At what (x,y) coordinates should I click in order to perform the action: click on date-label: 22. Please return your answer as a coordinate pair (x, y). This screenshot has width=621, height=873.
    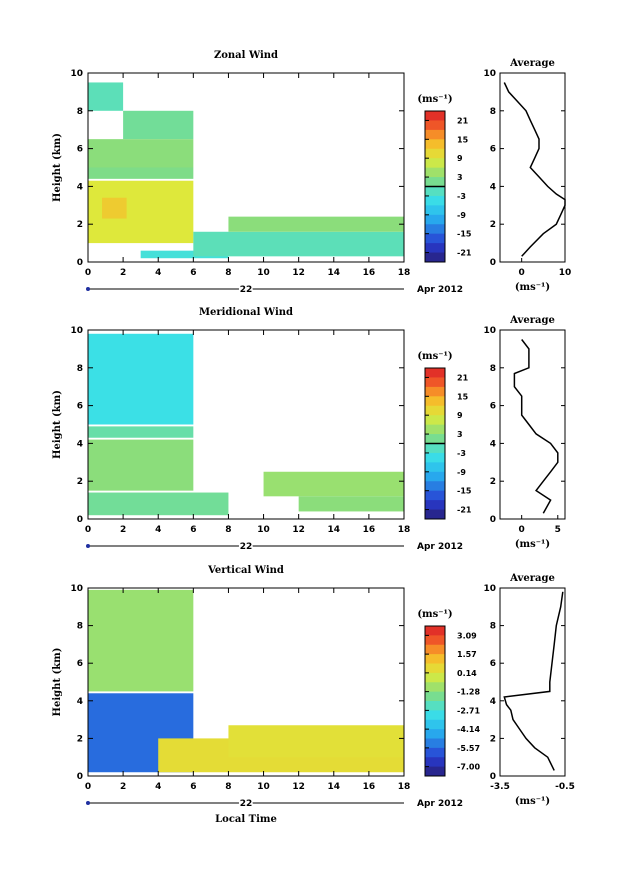
    Looking at the image, I should click on (246, 290).